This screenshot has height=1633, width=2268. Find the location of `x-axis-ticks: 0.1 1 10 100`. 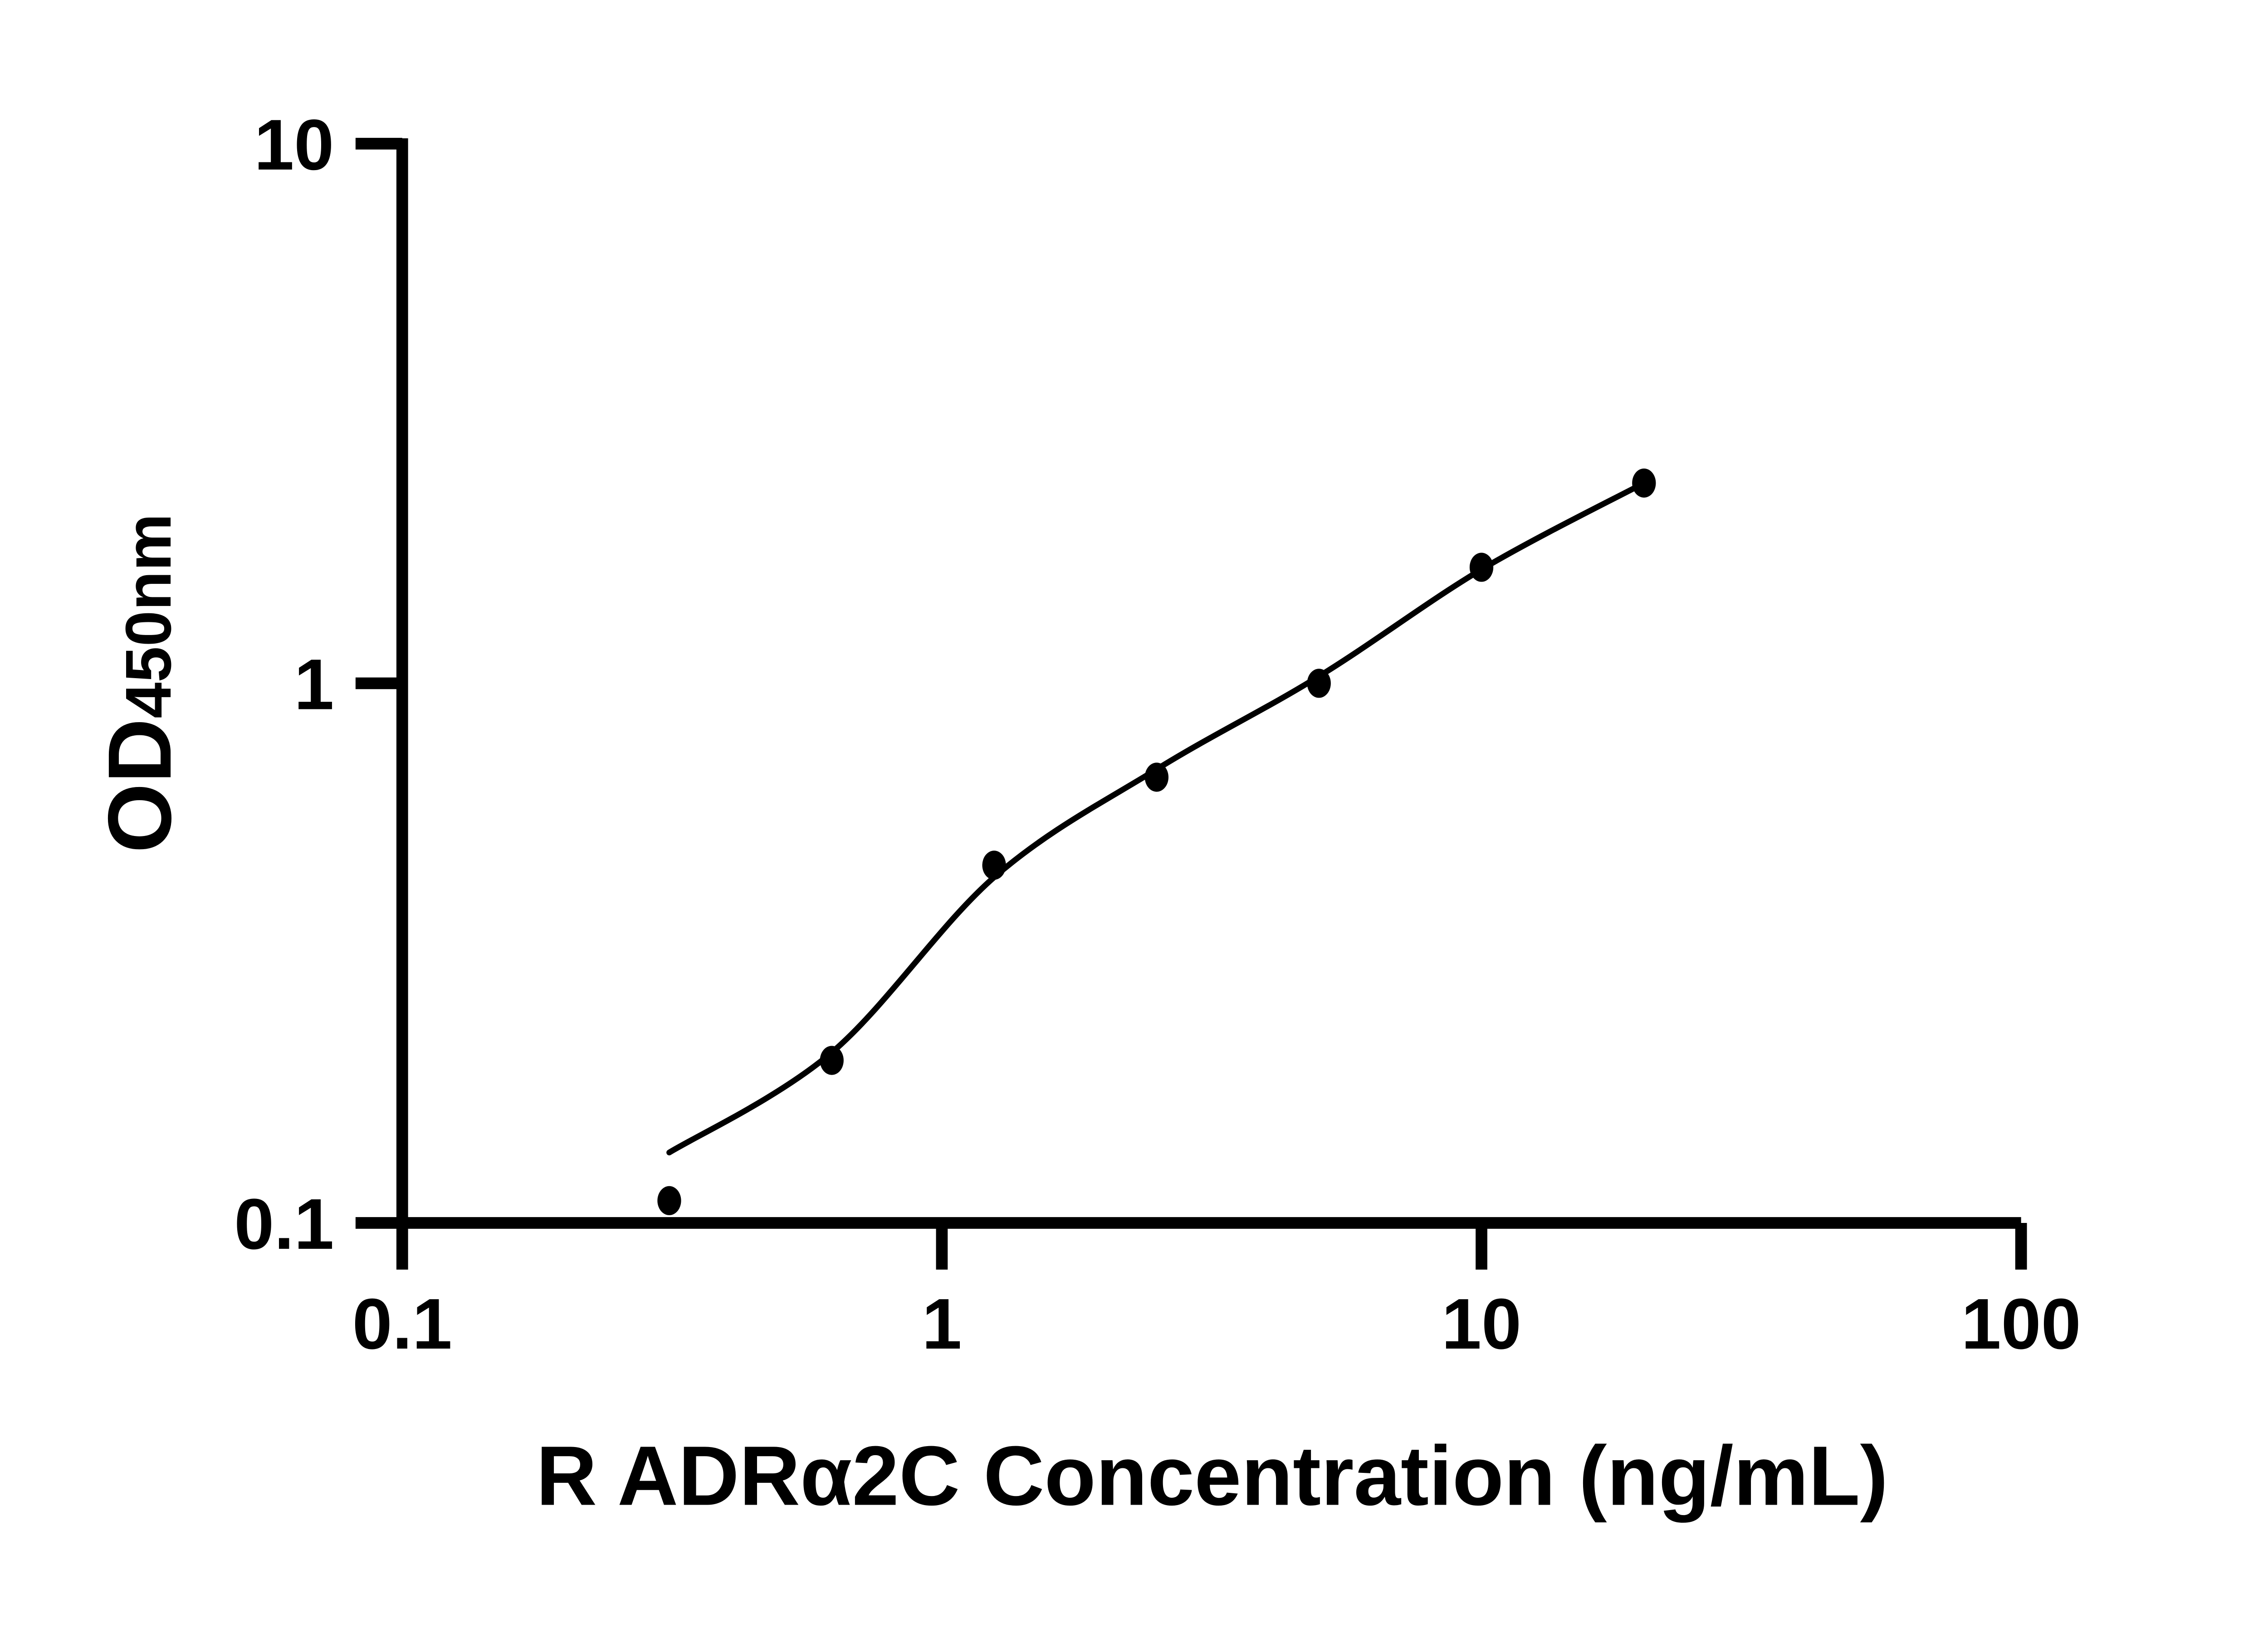

x-axis-ticks: 0.1 1 10 100 is located at coordinates (1217, 1293).